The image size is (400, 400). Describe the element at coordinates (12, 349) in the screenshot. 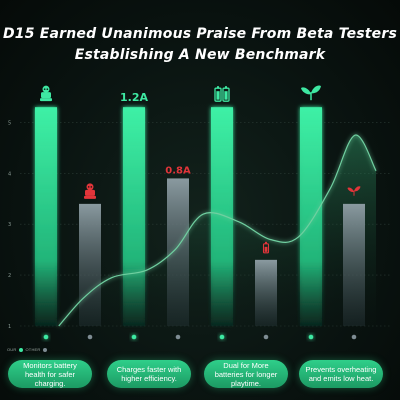

I see `legend-ours-label: OUR` at that location.